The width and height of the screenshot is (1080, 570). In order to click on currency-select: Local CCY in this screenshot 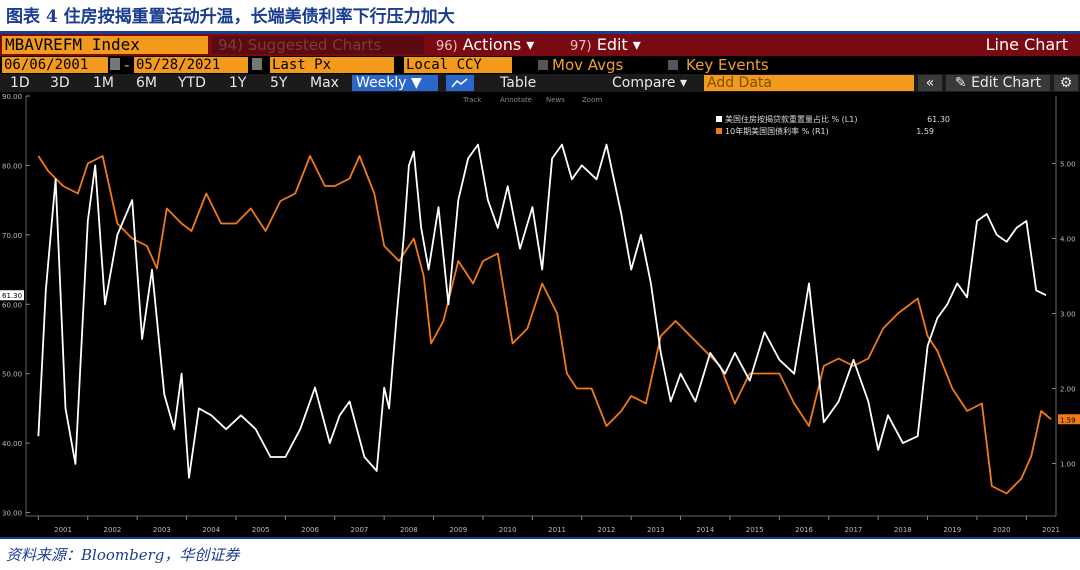, I will do `click(458, 65)`.